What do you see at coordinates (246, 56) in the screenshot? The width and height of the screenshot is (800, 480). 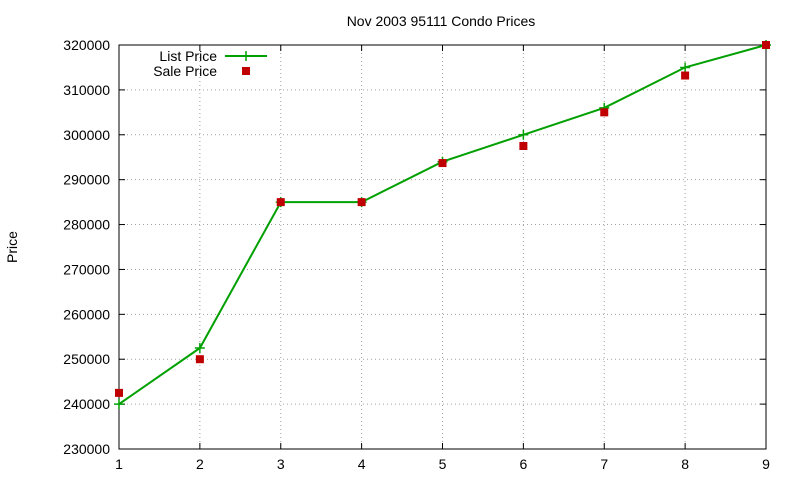 I see `legend-marker-list-price` at bounding box center [246, 56].